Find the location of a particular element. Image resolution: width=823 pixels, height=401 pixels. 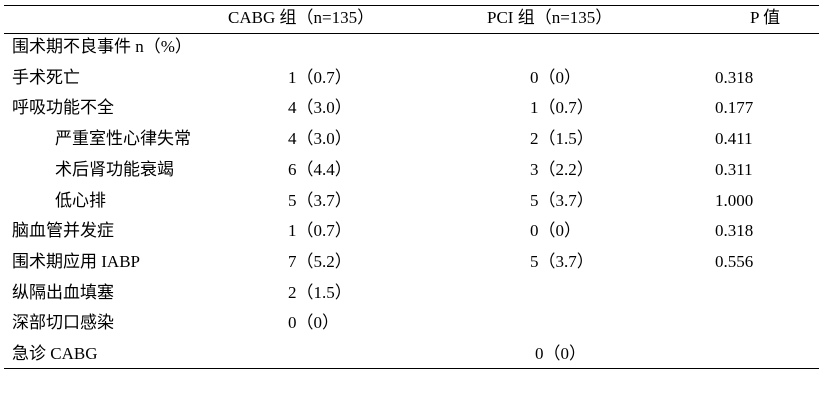

row-label: 手术死亡 is located at coordinates (46, 77).